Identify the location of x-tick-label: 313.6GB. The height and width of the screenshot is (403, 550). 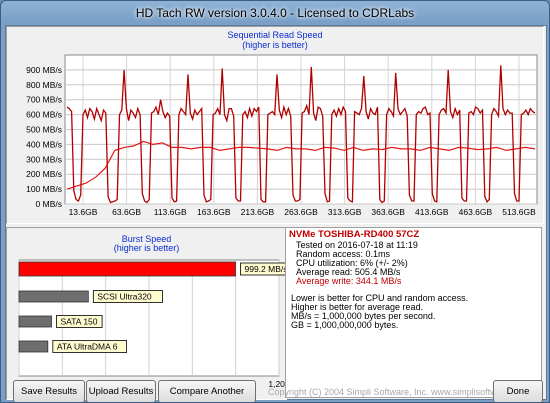
(345, 212).